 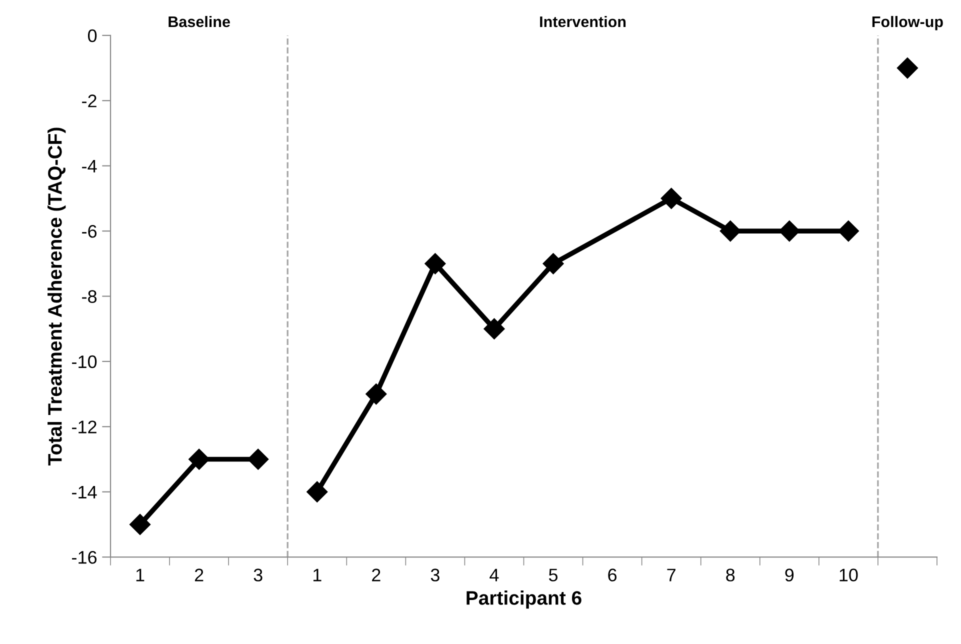 What do you see at coordinates (89, 296) in the screenshot?
I see `y-tick-label: -8` at bounding box center [89, 296].